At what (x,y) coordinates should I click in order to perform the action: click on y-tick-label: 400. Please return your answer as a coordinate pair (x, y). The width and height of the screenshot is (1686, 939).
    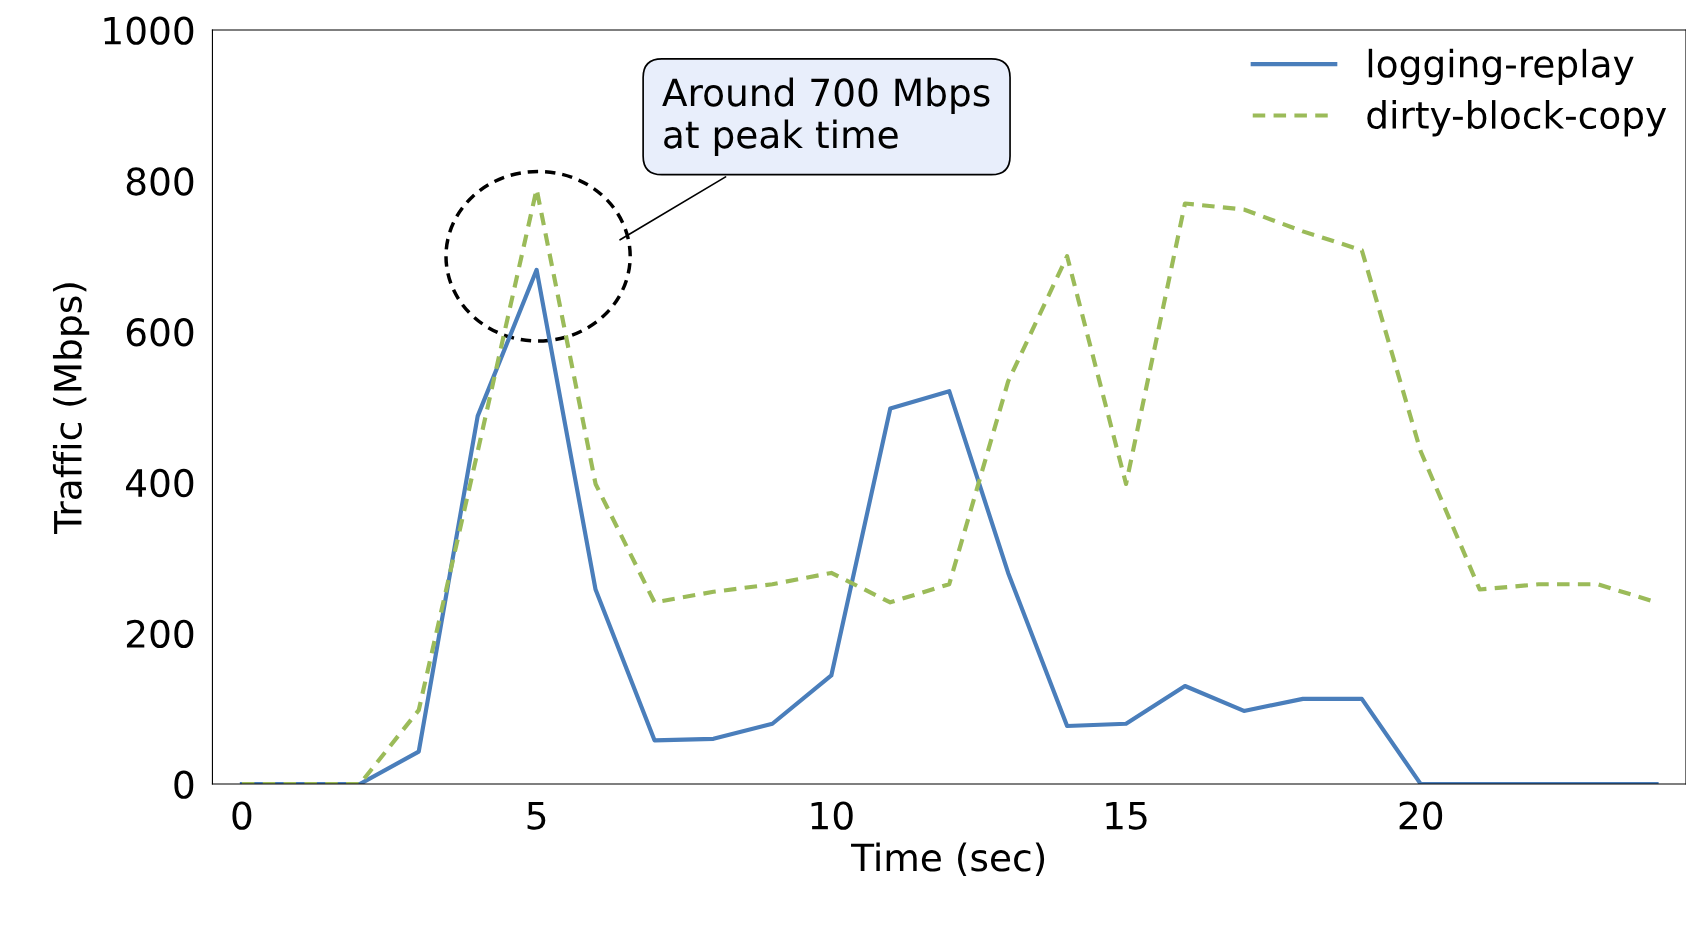
    Looking at the image, I should click on (160, 483).